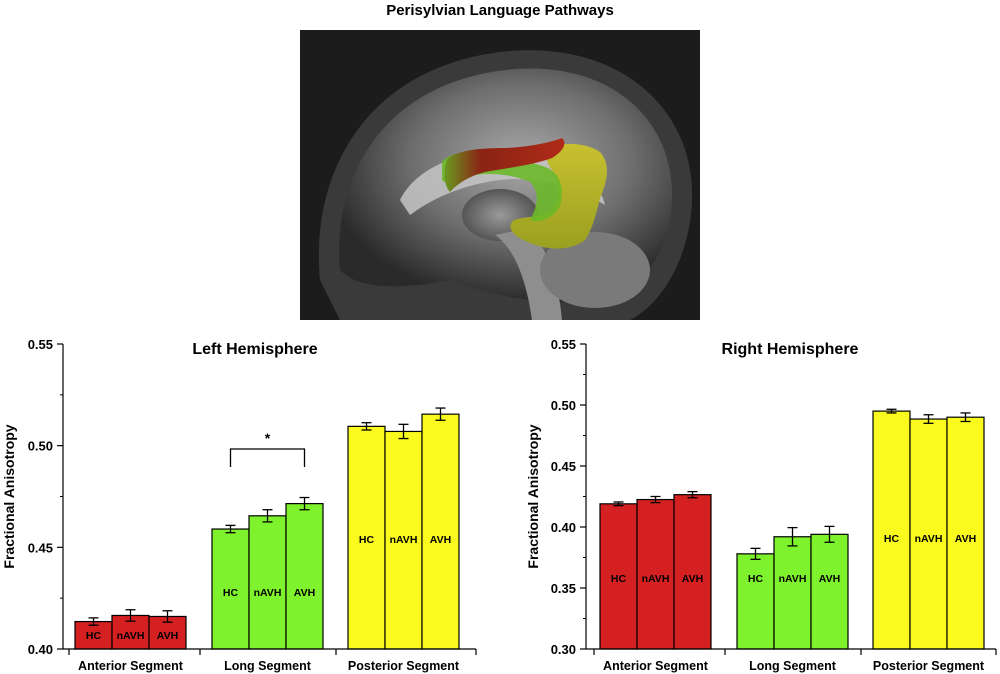  I want to click on figure-title: Perisylvian Language Pathways, so click(500, 10).